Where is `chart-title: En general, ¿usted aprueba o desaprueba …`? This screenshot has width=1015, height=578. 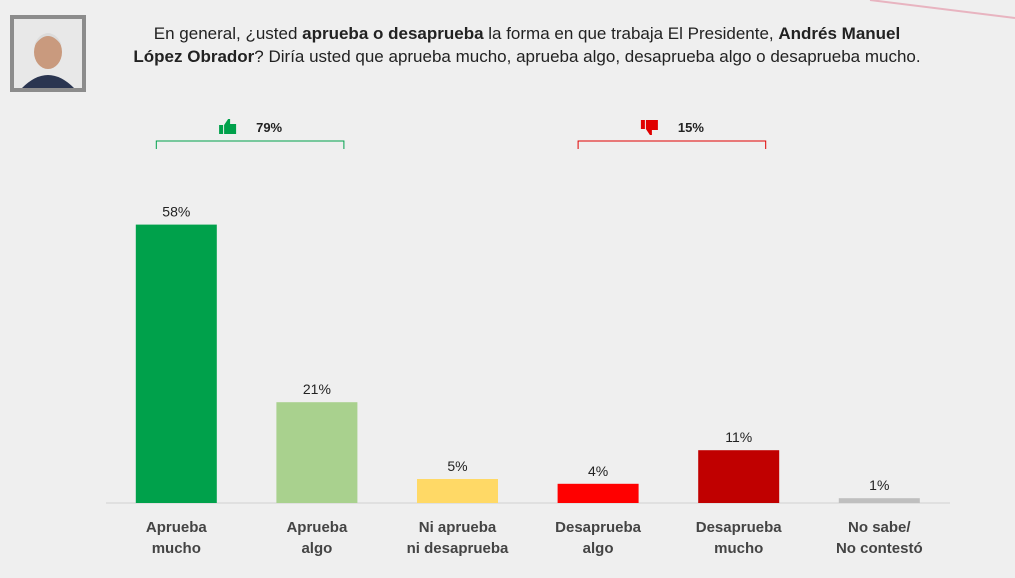 chart-title: En general, ¿usted aprueba o desaprueba … is located at coordinates (527, 33).